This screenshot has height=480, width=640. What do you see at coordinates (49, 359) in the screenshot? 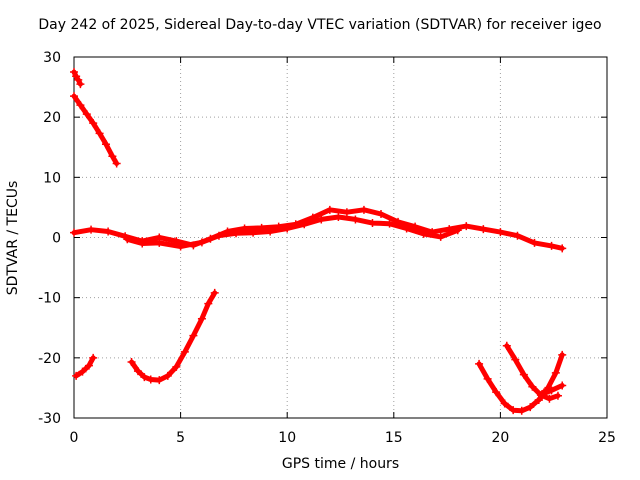
I see `y-tick-label: -20` at bounding box center [49, 359].